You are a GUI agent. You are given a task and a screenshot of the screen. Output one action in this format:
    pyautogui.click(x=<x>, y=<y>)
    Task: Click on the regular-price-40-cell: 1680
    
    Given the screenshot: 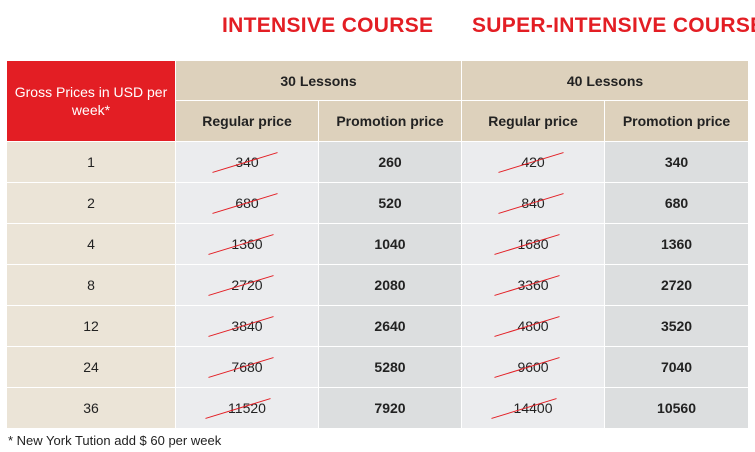 What is the action you would take?
    pyautogui.click(x=533, y=244)
    